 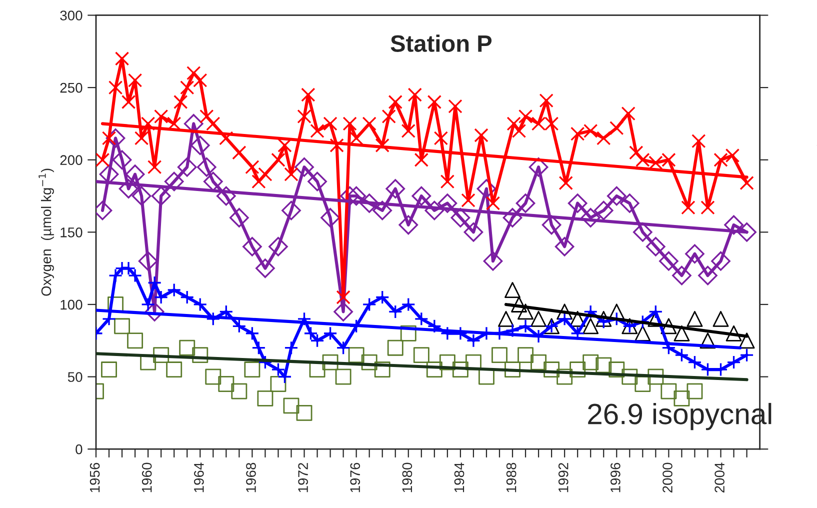 I want to click on x-tick-label: 1984, so click(x=459, y=477).